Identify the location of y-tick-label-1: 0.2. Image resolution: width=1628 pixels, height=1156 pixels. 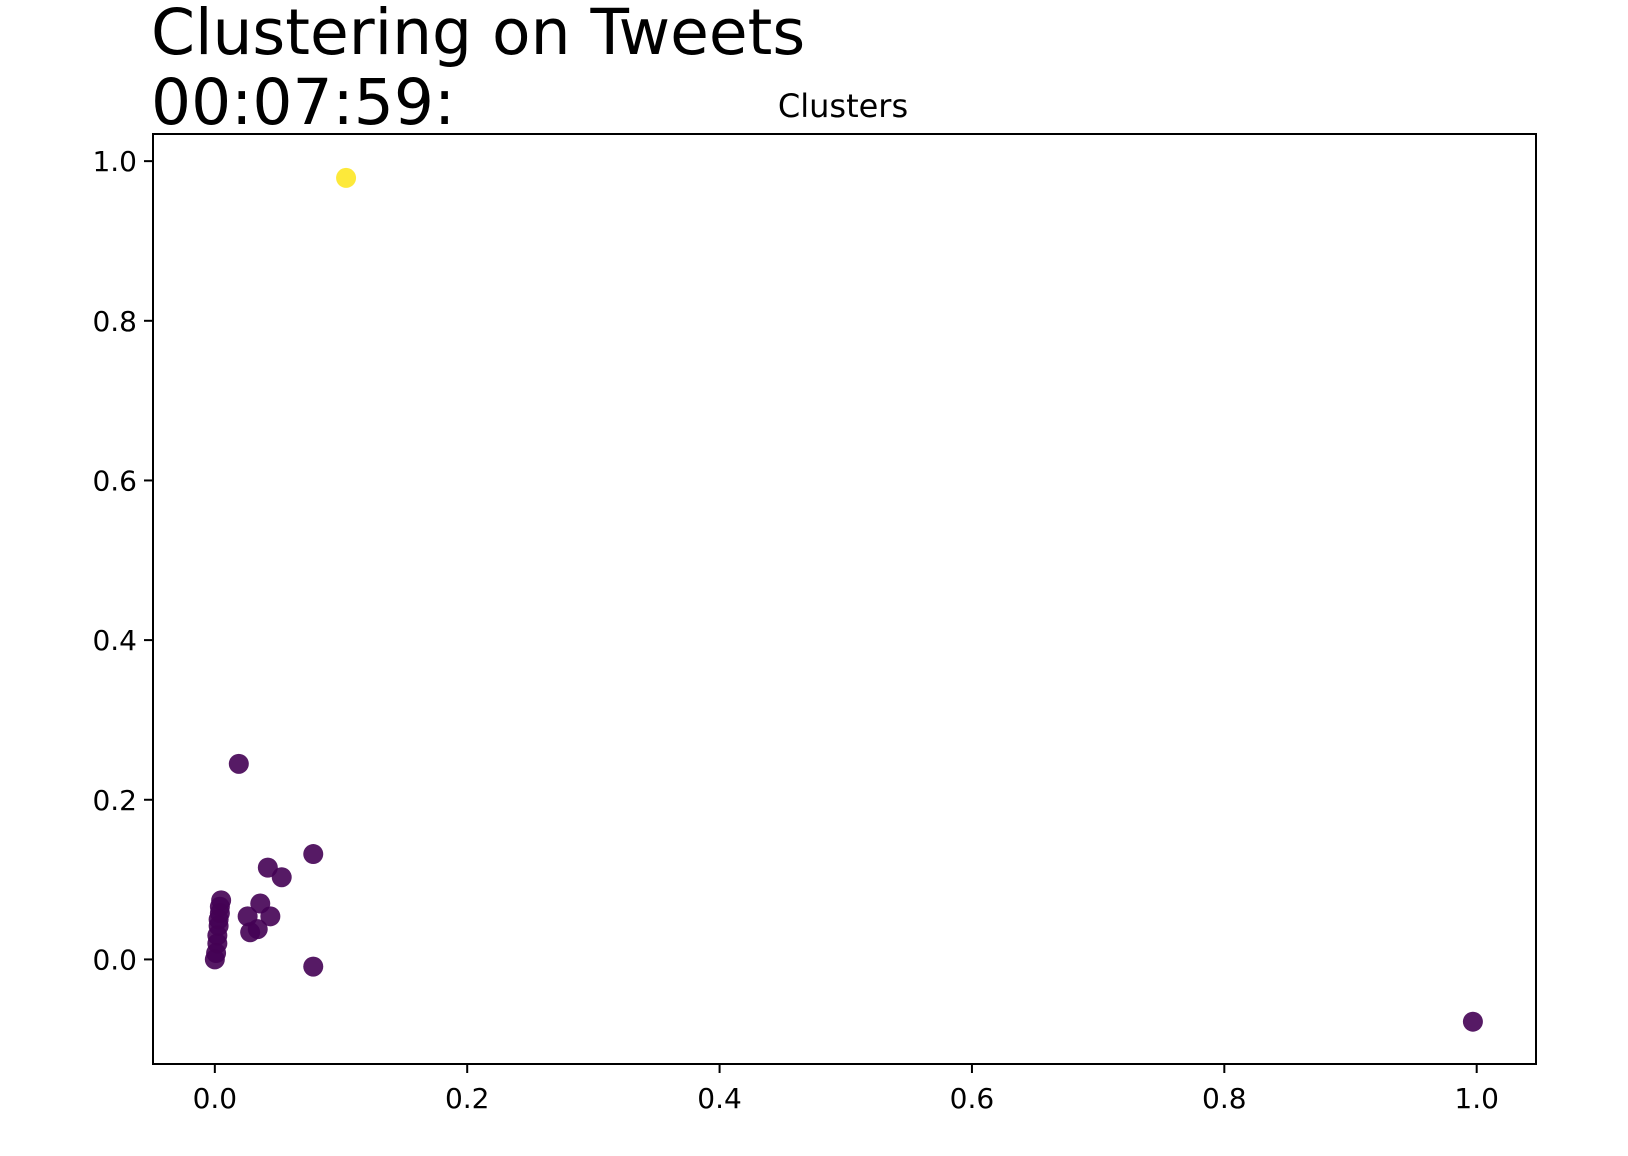
(114, 800).